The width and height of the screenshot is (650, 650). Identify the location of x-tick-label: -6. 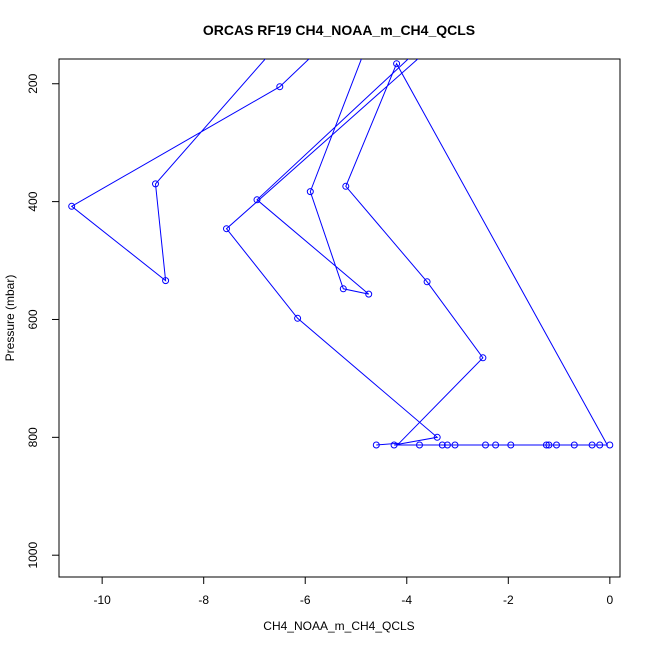
(305, 600).